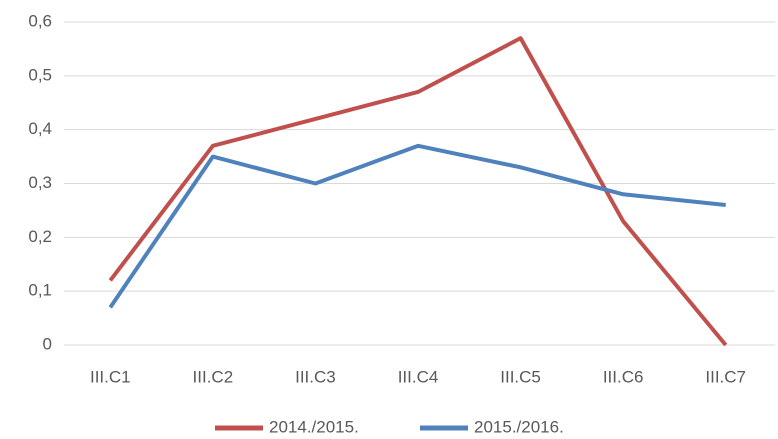 This screenshot has height=439, width=778. What do you see at coordinates (47, 343) in the screenshot?
I see `y-tick-label: 0` at bounding box center [47, 343].